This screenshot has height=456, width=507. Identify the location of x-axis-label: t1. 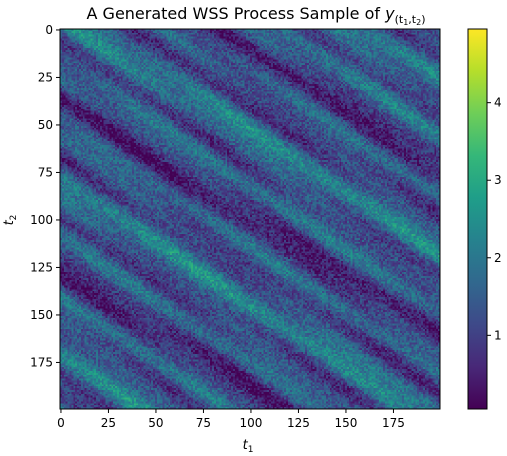
(248, 445).